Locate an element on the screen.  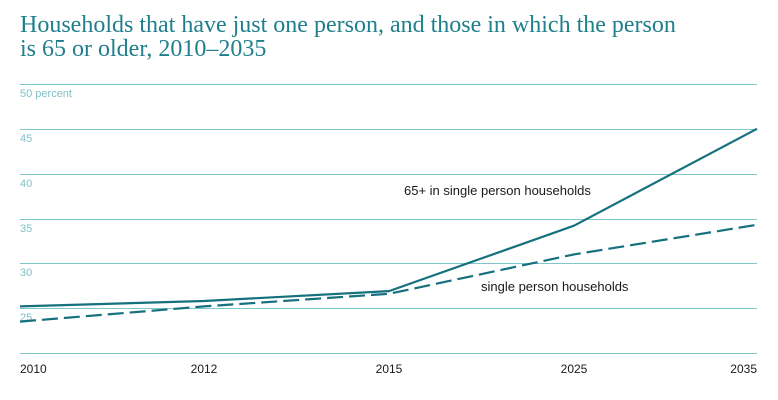
x-tick-label: 2012 is located at coordinates (204, 369).